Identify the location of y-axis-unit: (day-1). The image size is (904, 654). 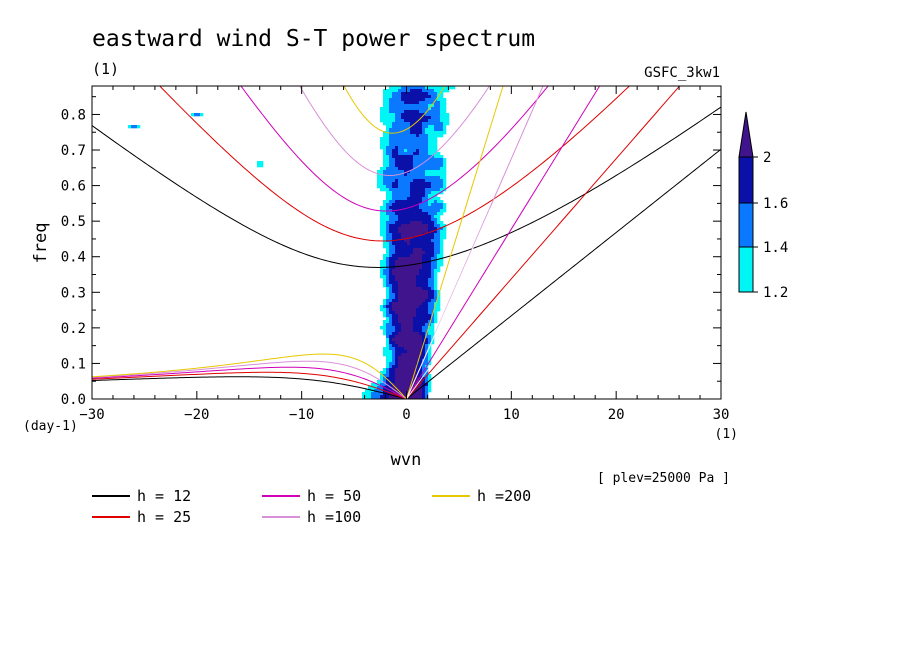
(50, 426).